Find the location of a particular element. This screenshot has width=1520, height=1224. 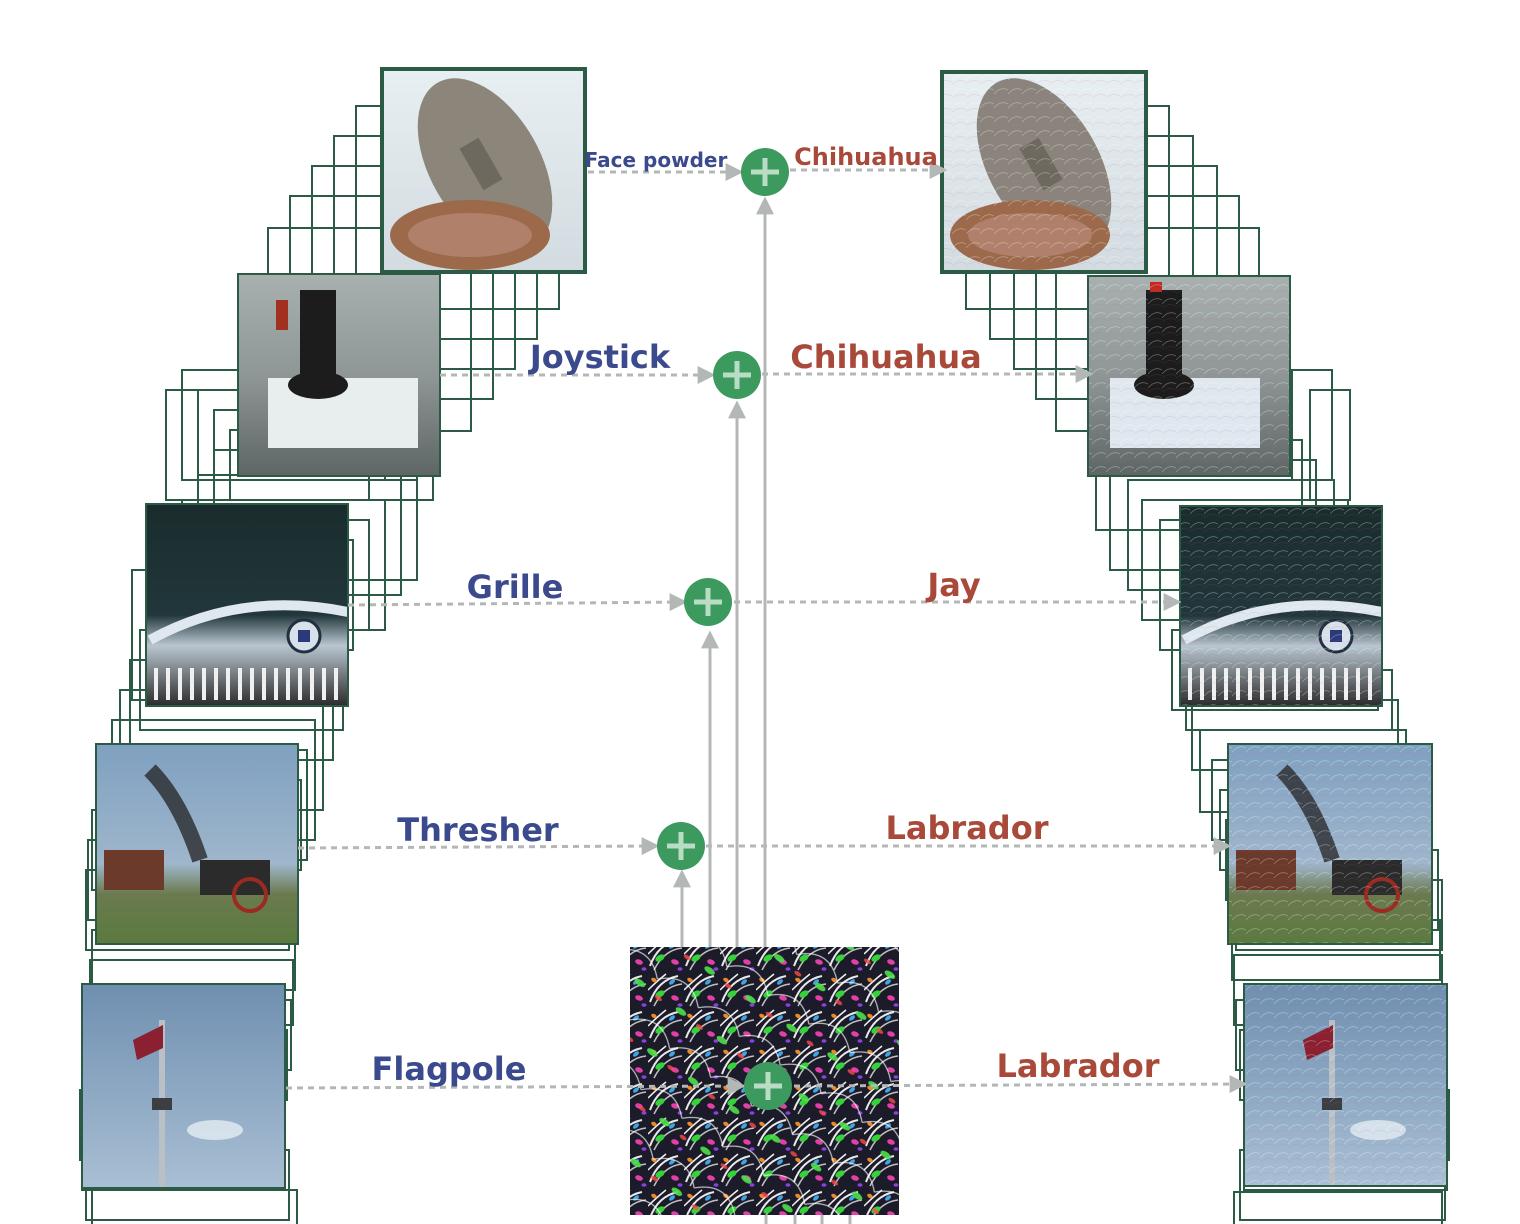

source-label: Flagpole is located at coordinates (449, 1069).